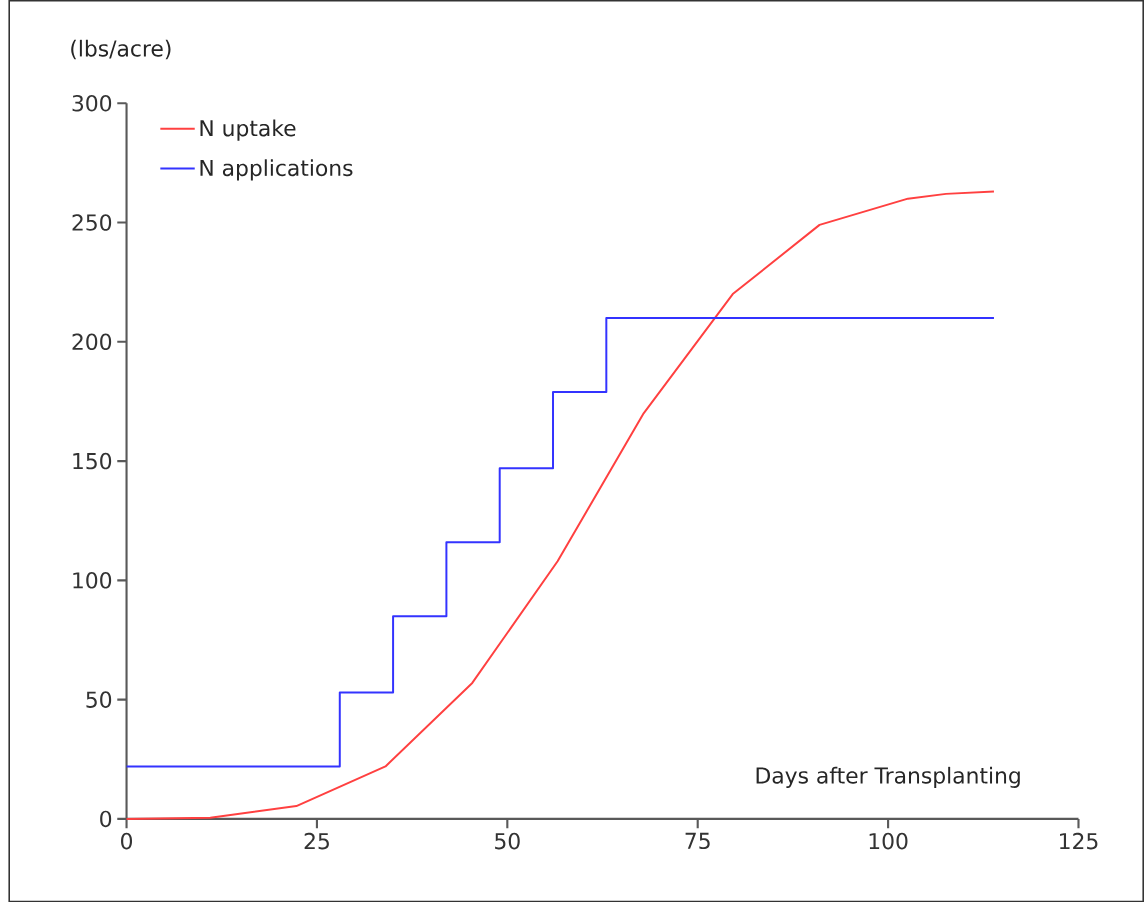 This screenshot has width=1144, height=902. What do you see at coordinates (248, 130) in the screenshot?
I see `legend-label: N uptake` at bounding box center [248, 130].